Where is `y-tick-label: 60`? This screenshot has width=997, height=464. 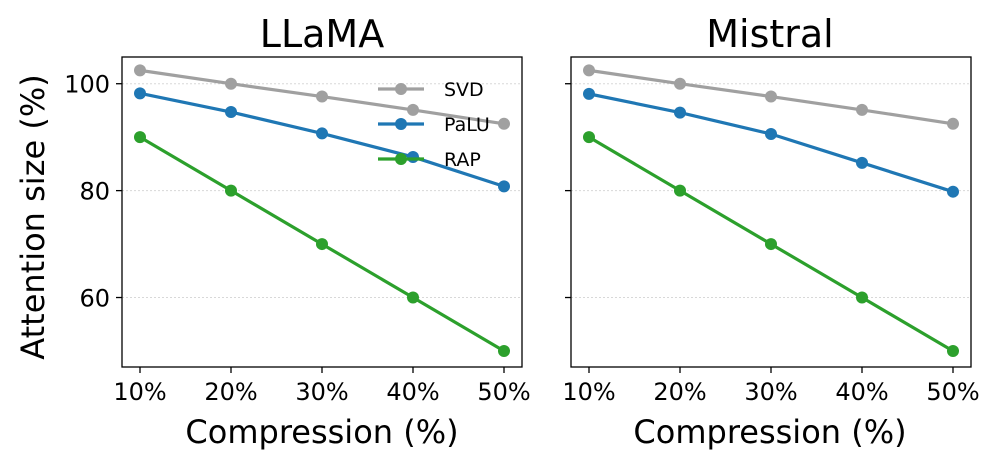 y-tick-label: 60 is located at coordinates (94, 299).